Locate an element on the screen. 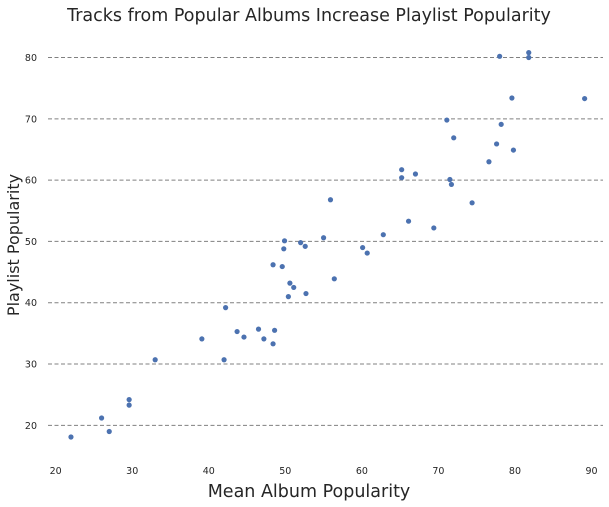  x-tick-label: 60 is located at coordinates (362, 471).